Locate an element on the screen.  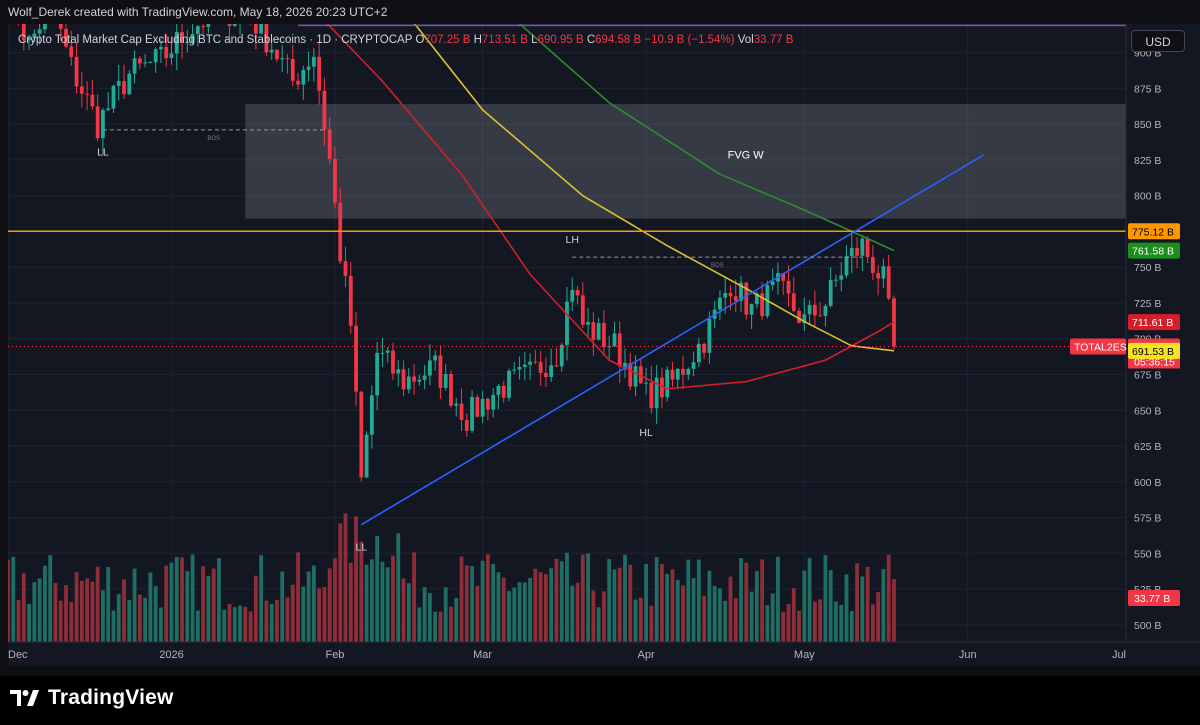
tradingview-logo: TradingView is located at coordinates (92, 698).